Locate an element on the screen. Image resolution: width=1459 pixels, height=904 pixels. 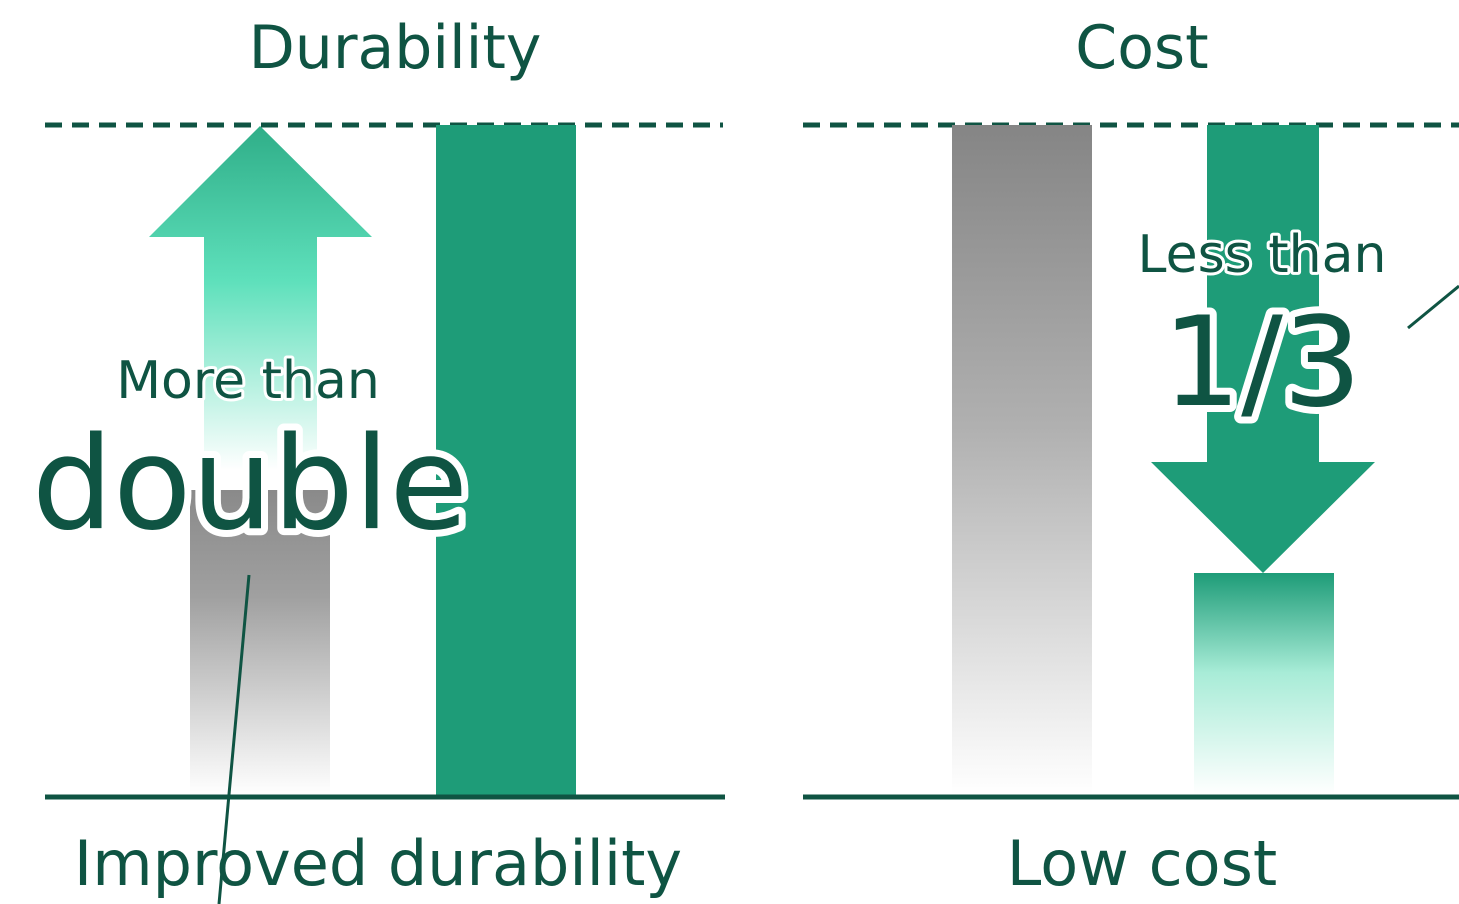
durability-callout-value: double is located at coordinates (250, 484).